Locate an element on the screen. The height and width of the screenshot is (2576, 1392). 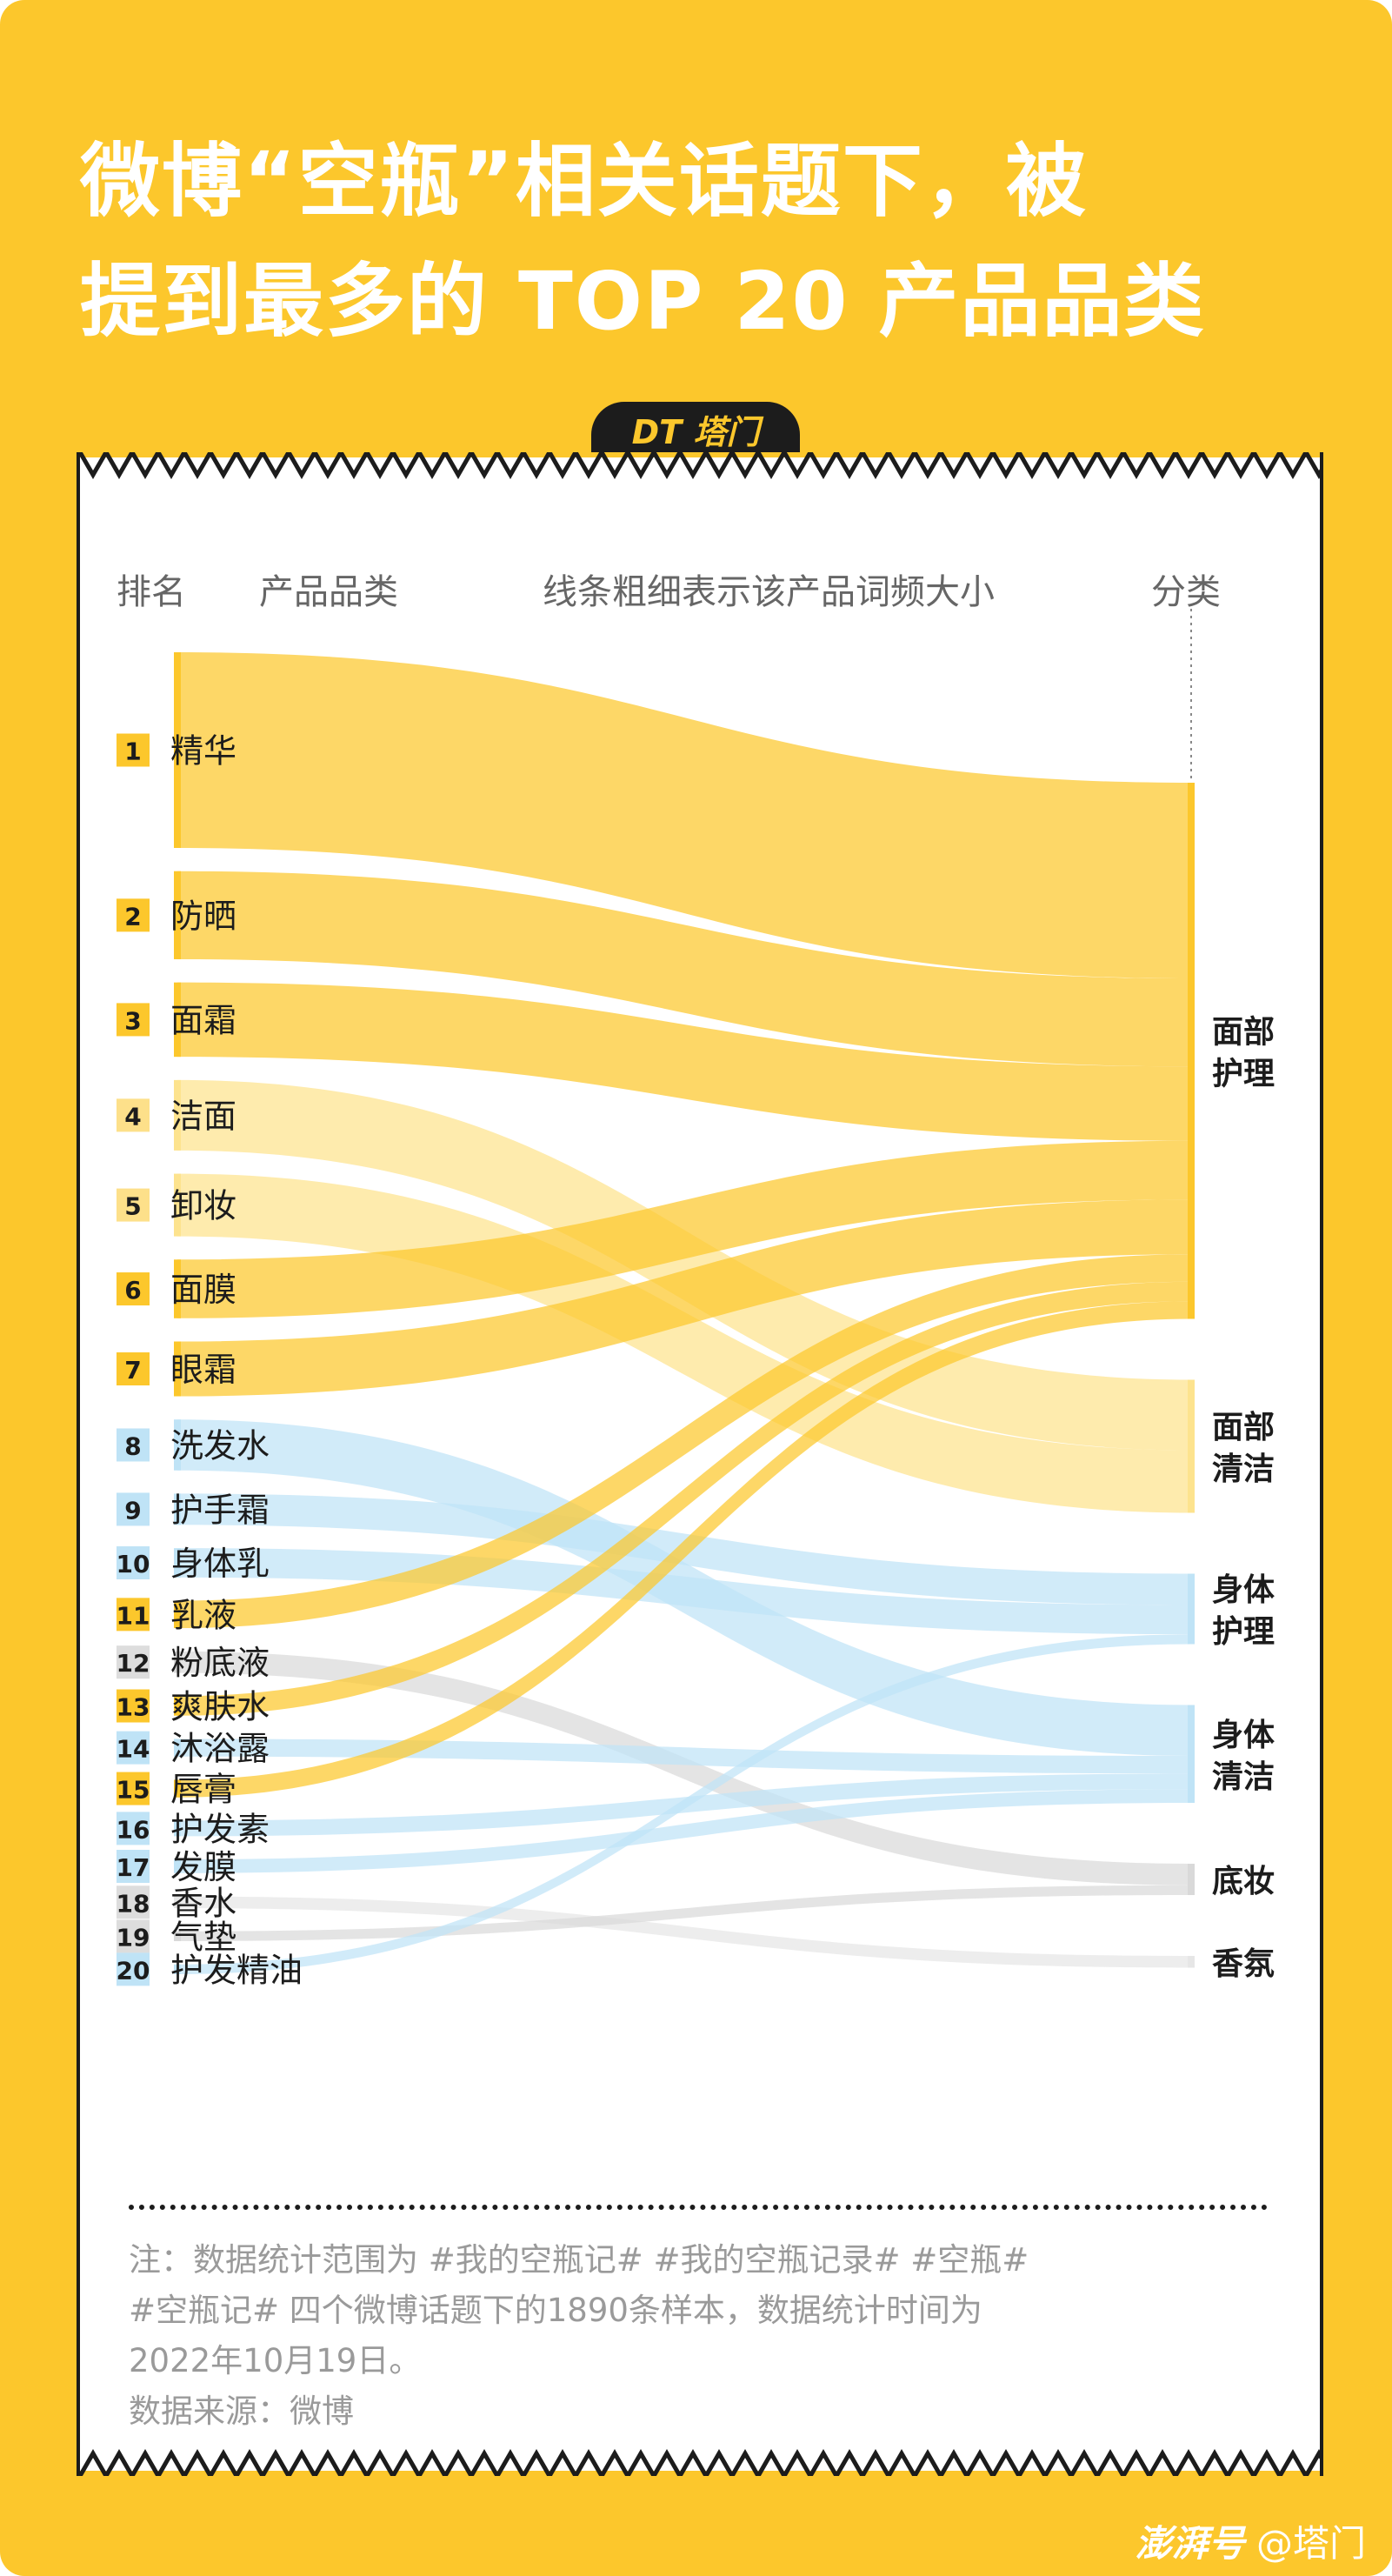
category-label: 底妆 is located at coordinates (1243, 1881).